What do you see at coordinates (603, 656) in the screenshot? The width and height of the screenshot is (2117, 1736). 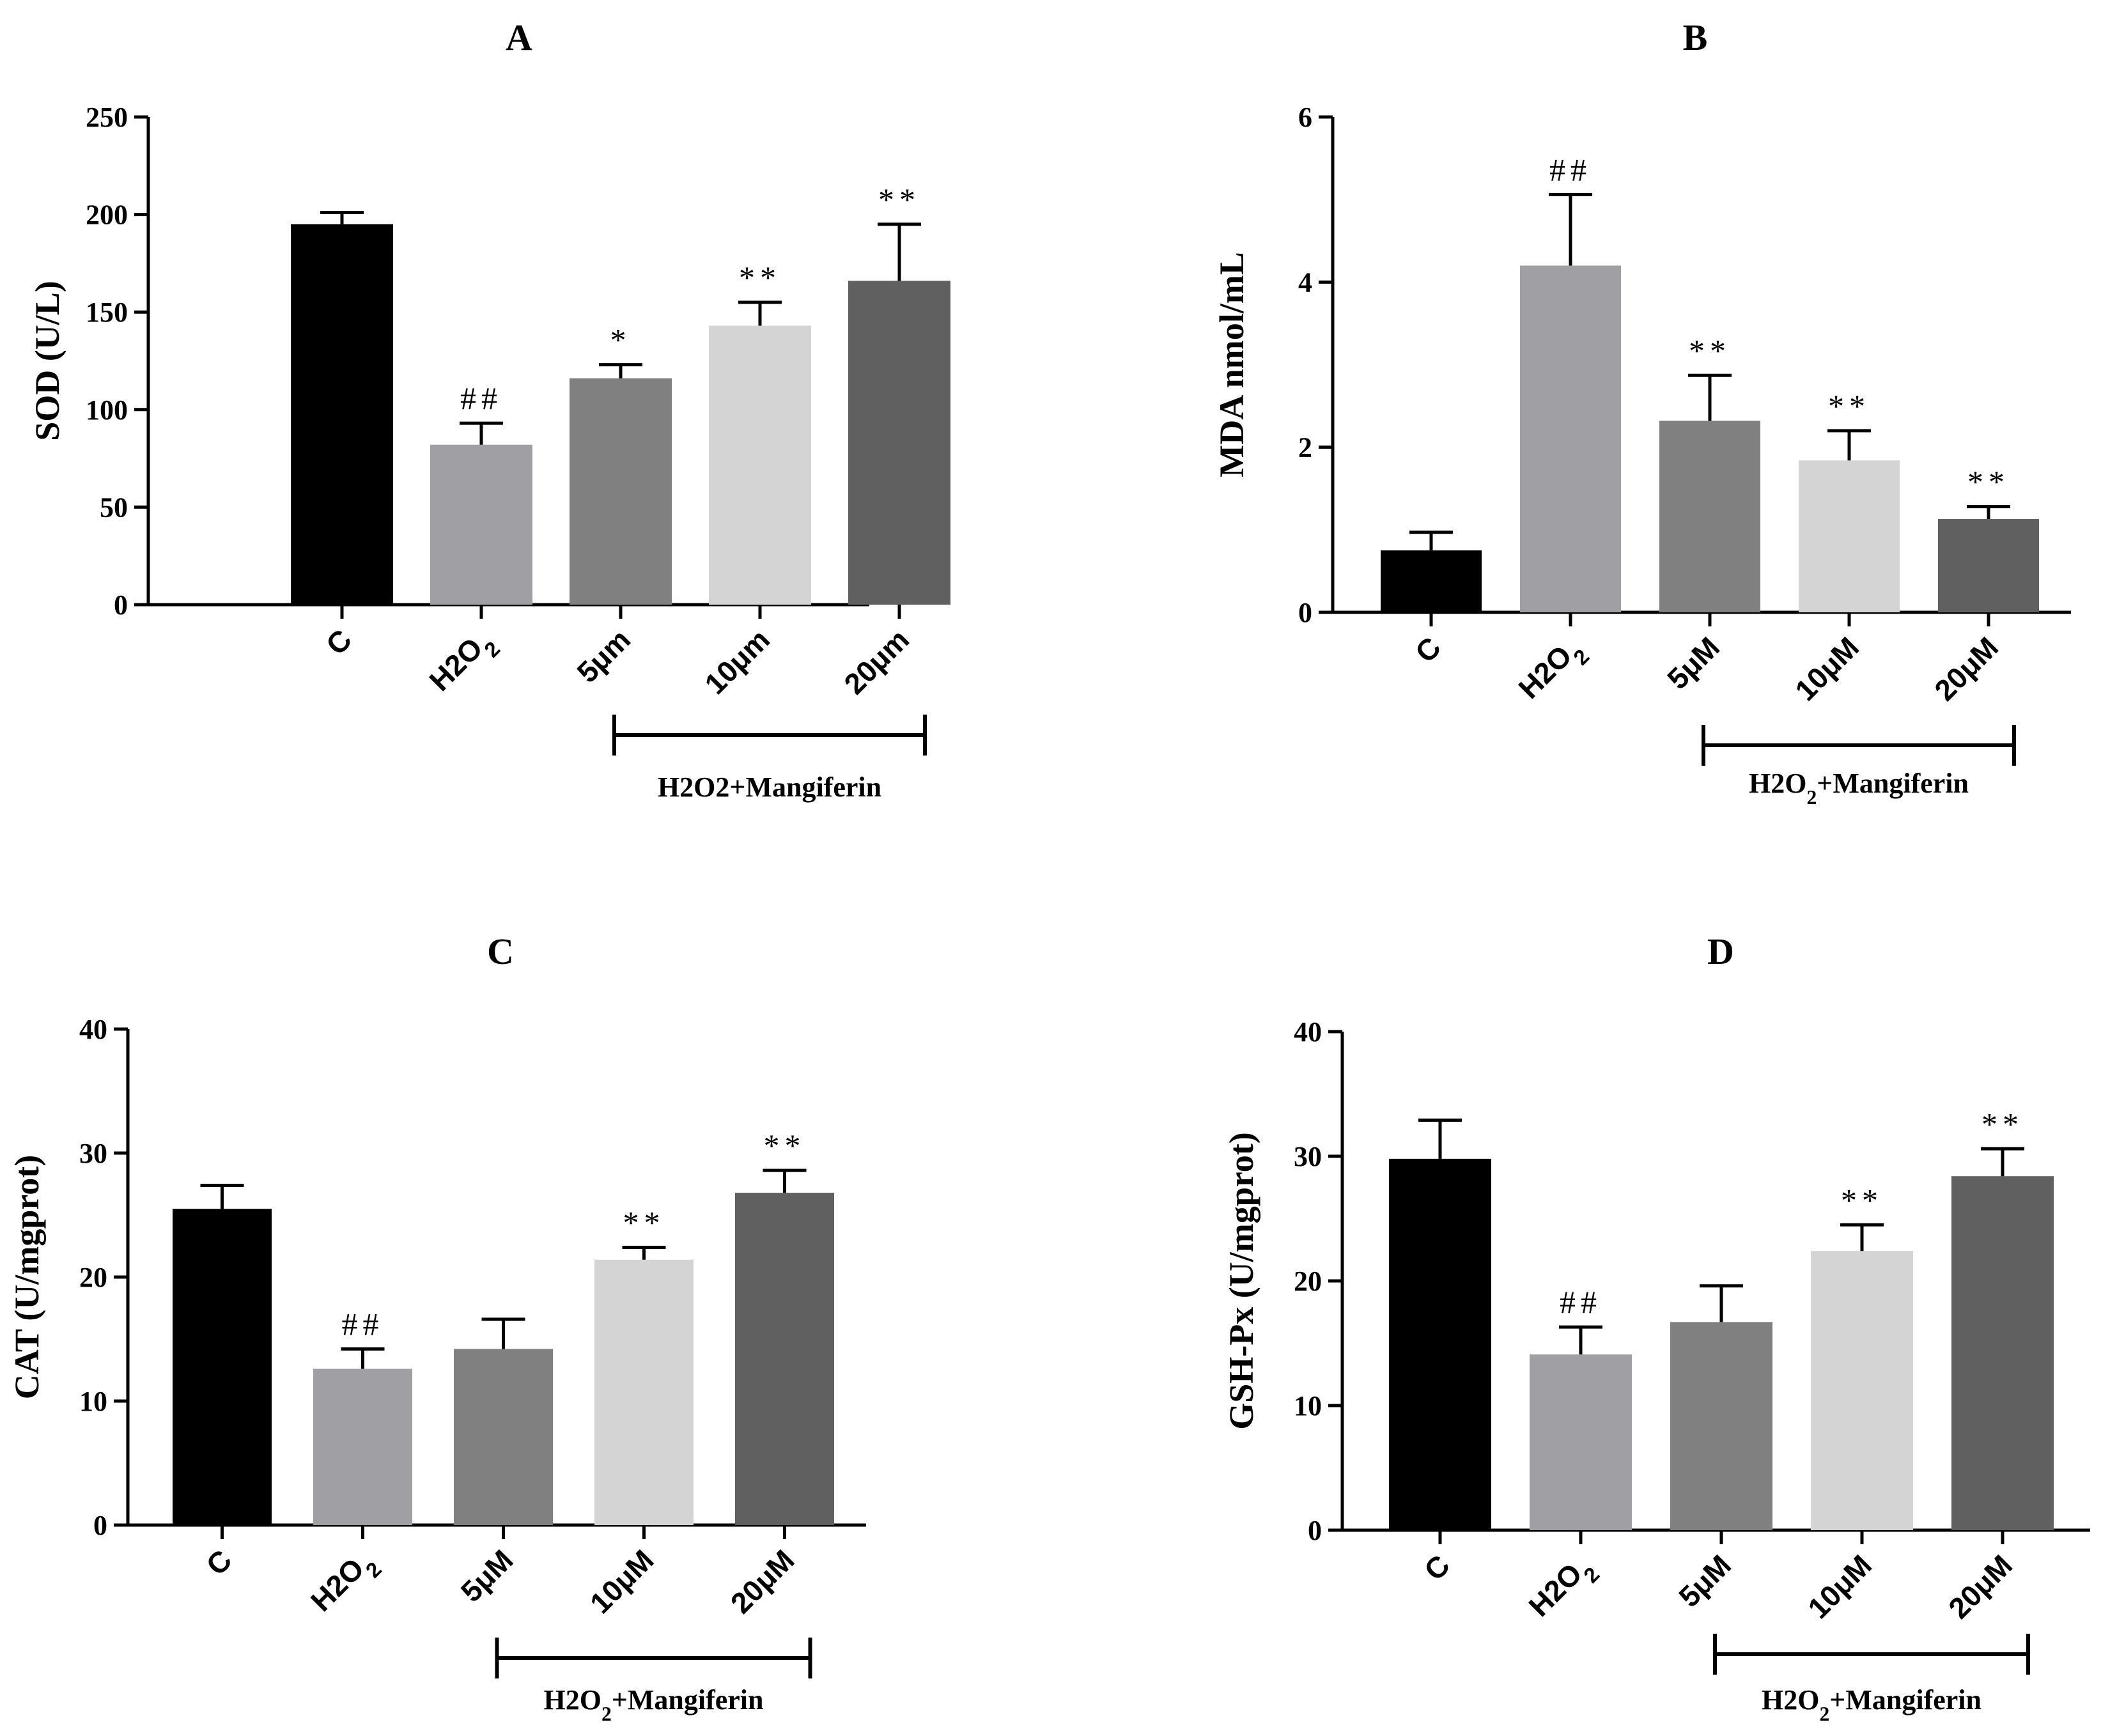 I see `x-tick-label: 5μm` at bounding box center [603, 656].